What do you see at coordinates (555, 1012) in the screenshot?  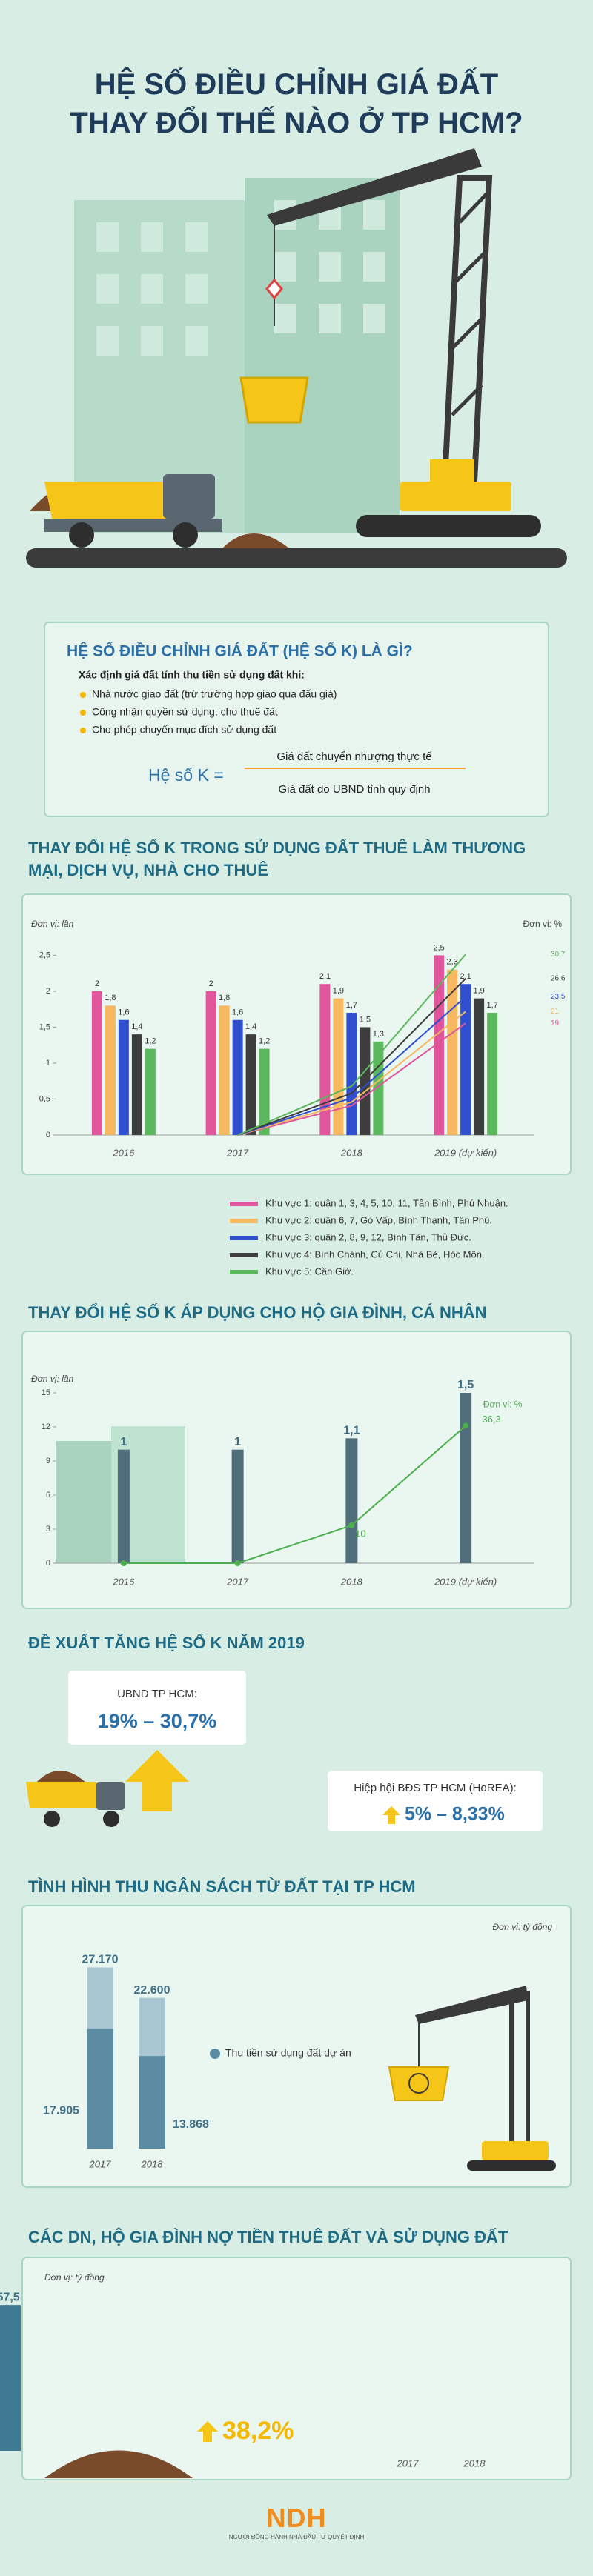 I see `line-label: 21` at bounding box center [555, 1012].